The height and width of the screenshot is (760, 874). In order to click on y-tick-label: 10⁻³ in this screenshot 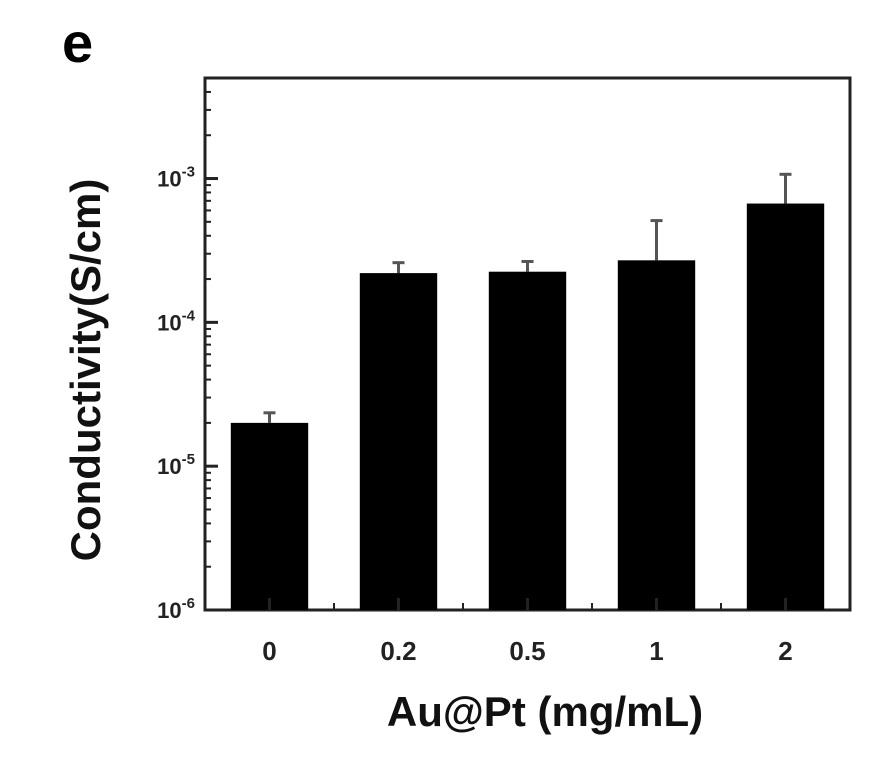, I will do `click(176, 178)`.